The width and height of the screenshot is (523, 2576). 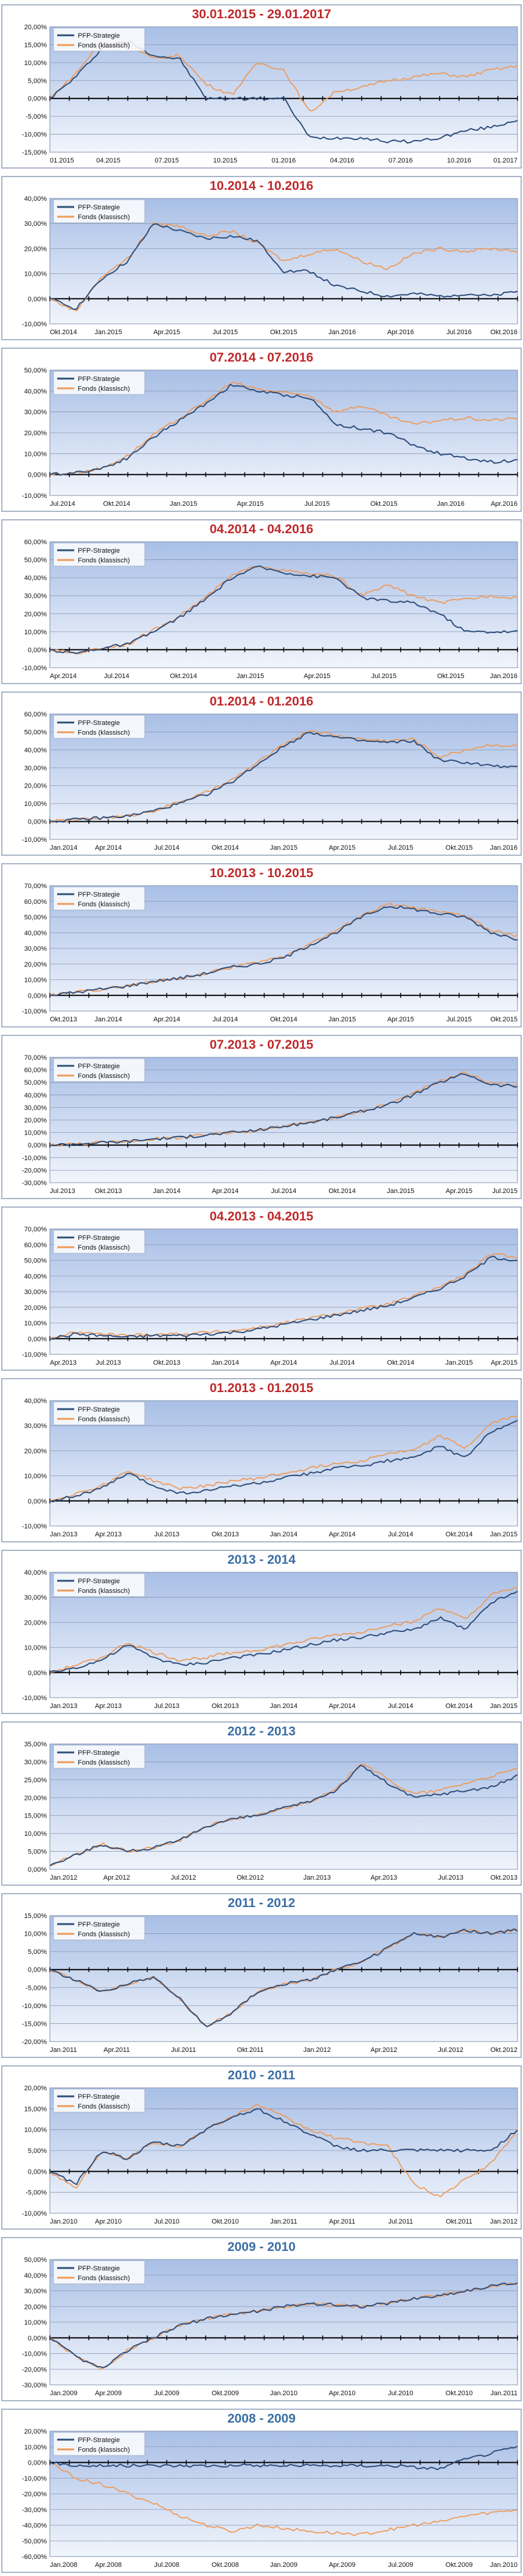 What do you see at coordinates (262, 1388) in the screenshot?
I see `chart-title: 01.2013 - 01.2015` at bounding box center [262, 1388].